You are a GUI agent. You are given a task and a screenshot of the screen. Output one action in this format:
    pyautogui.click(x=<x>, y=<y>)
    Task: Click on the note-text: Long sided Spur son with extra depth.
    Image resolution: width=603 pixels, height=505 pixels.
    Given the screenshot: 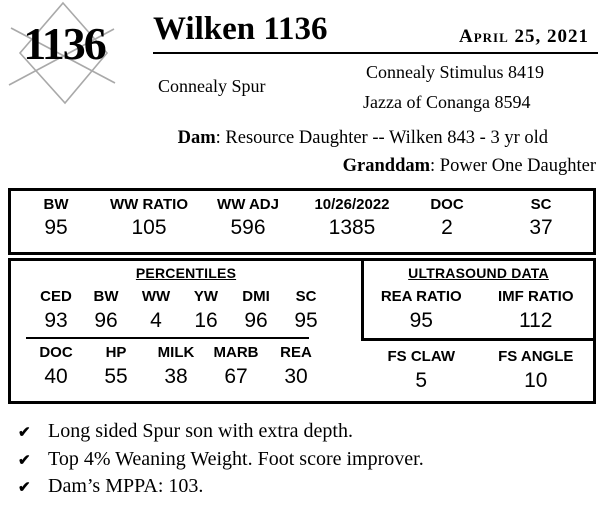 What is the action you would take?
    pyautogui.click(x=200, y=431)
    